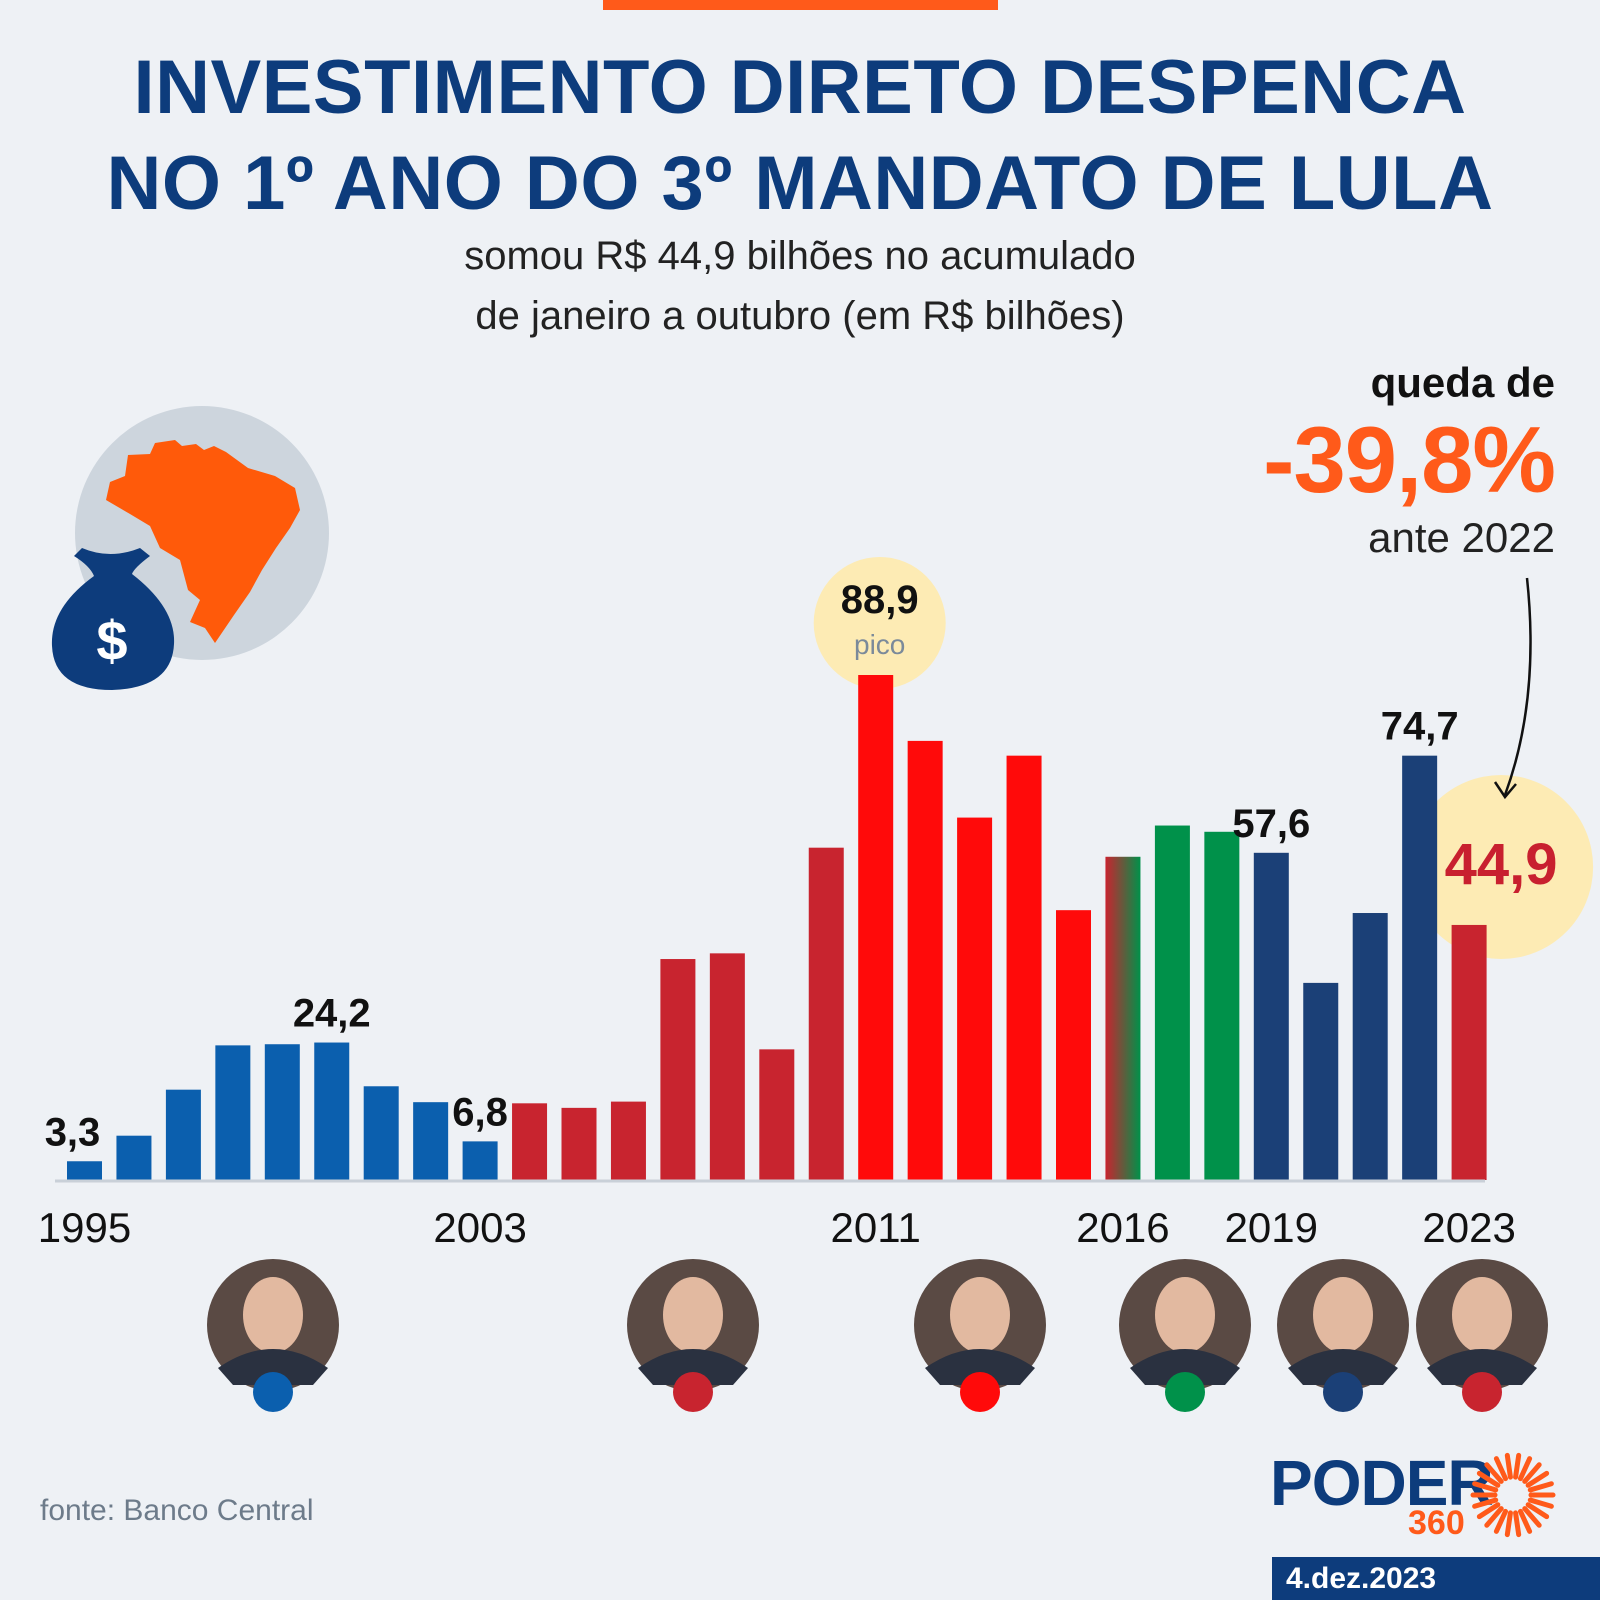  Describe the element at coordinates (1073, 1045) in the screenshot. I see `bar-2015` at that location.